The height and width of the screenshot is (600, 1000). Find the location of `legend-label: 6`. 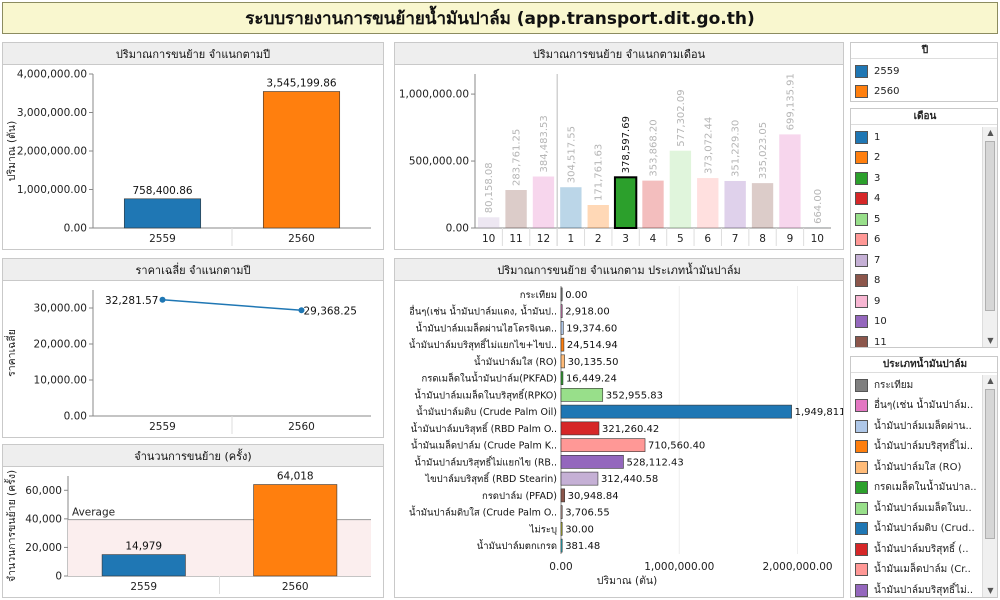

legend-label: 6 is located at coordinates (877, 240).